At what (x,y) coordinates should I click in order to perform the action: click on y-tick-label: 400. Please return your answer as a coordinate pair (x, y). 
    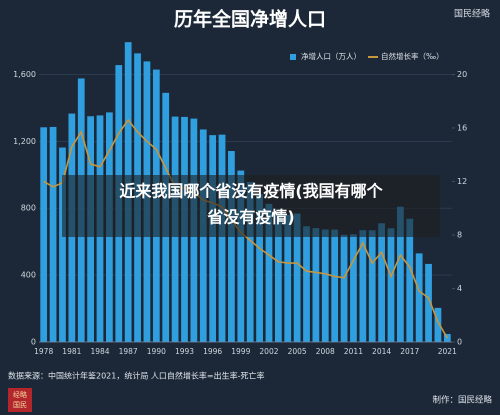
    Looking at the image, I should click on (28, 275).